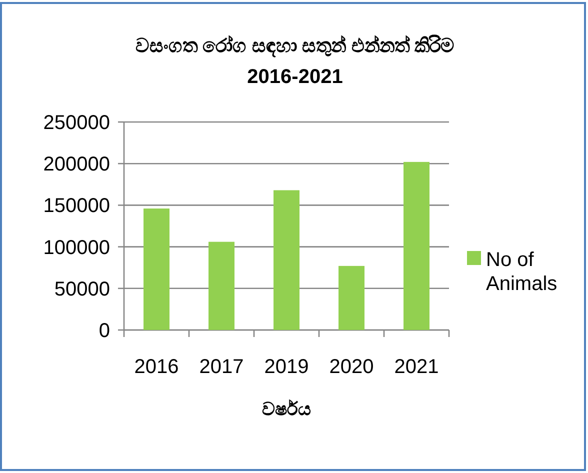 The height and width of the screenshot is (473, 588). I want to click on y-tick-label: 100000, so click(76, 247).